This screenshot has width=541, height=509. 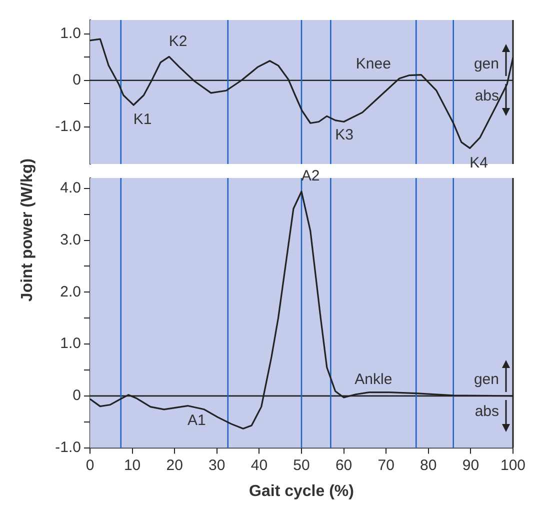 I want to click on x-tick-label: 60, so click(x=343, y=465).